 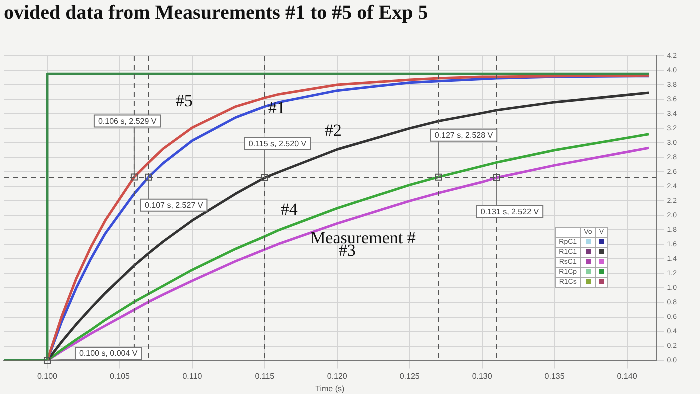 What do you see at coordinates (410, 376) in the screenshot?
I see `x-tick-label: 0.125` at bounding box center [410, 376].